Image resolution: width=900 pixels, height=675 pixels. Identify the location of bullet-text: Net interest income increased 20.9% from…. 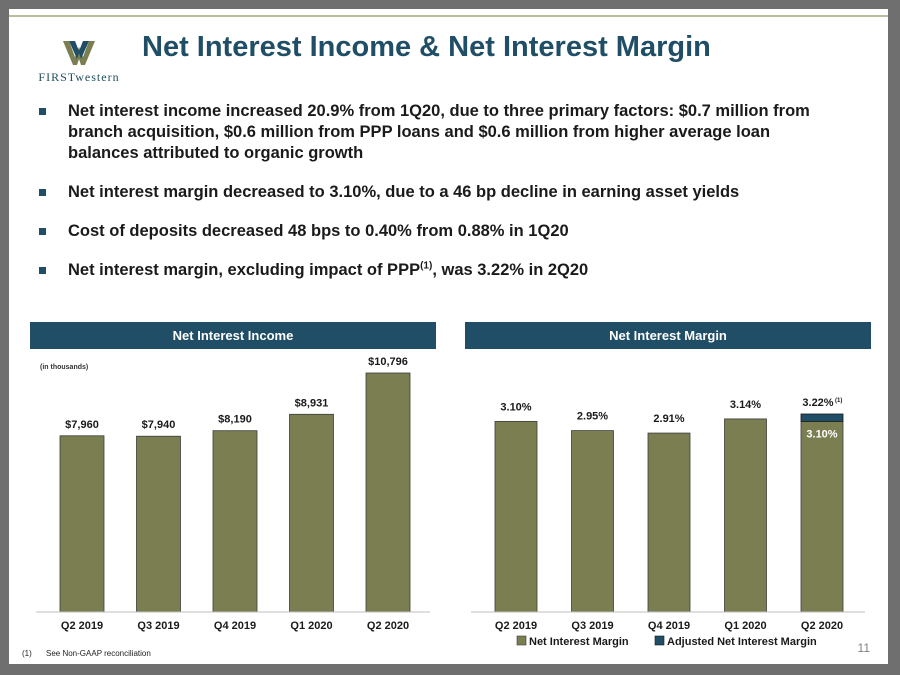
(439, 132).